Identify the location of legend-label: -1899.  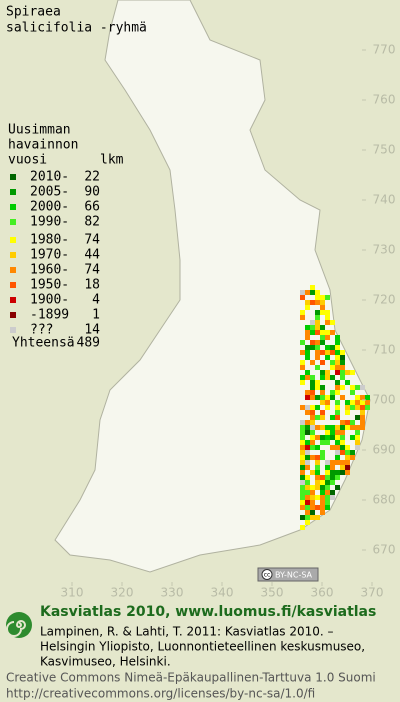
(49, 315).